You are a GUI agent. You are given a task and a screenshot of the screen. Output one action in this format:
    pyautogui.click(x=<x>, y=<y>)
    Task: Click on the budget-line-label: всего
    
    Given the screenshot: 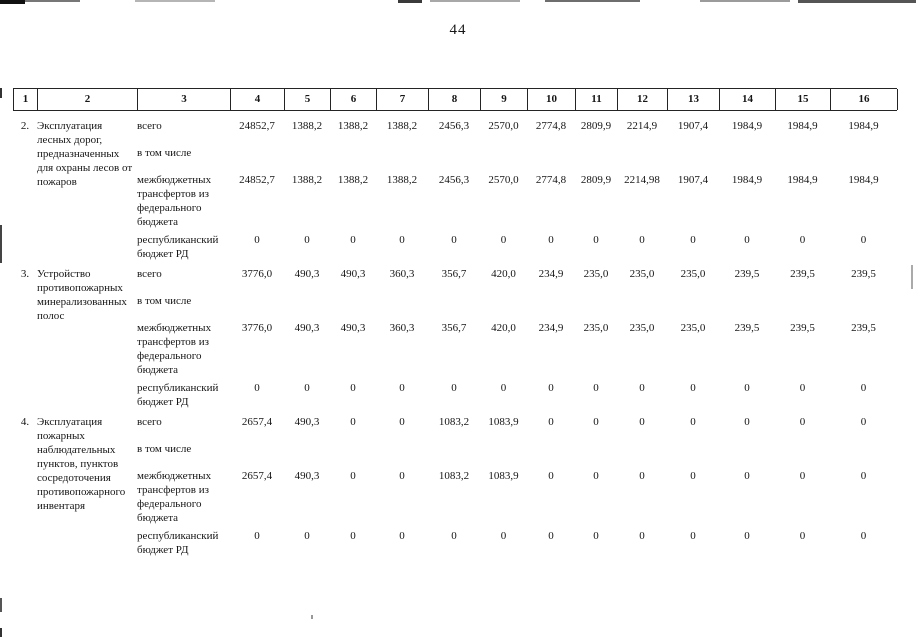 What is the action you would take?
    pyautogui.click(x=149, y=274)
    